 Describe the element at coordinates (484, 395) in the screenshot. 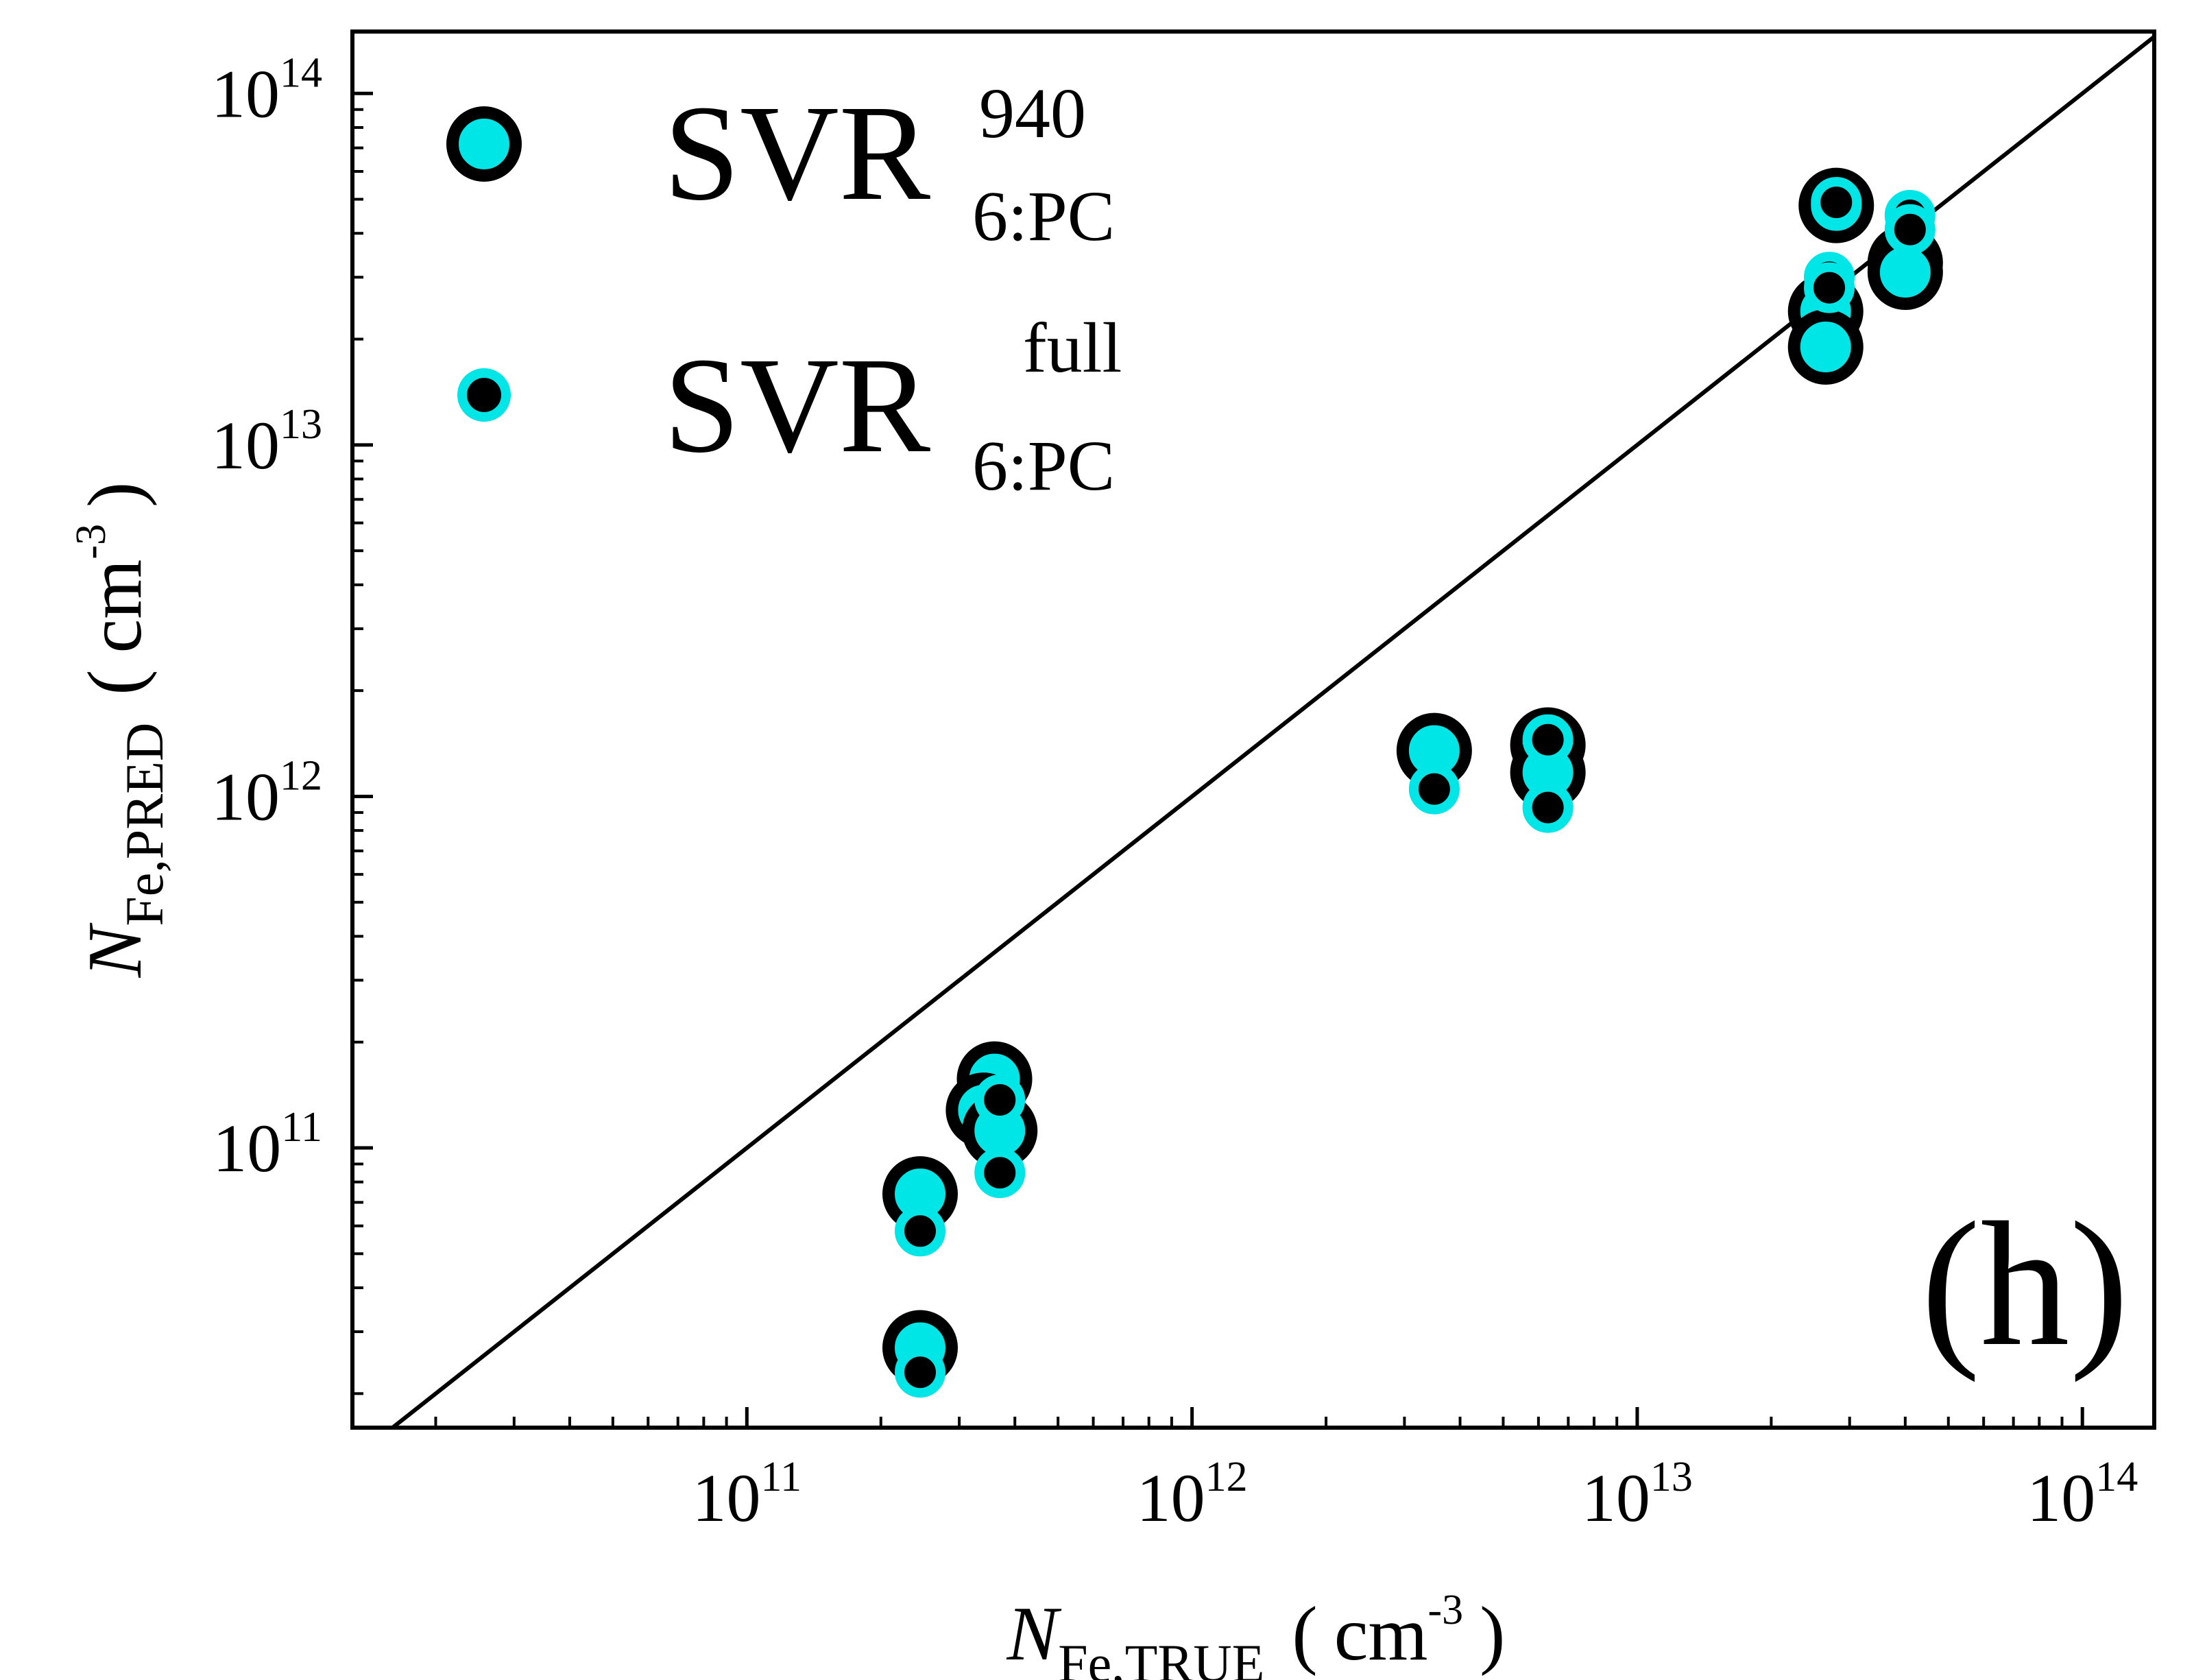

I see `legend-marker-svr-full` at that location.